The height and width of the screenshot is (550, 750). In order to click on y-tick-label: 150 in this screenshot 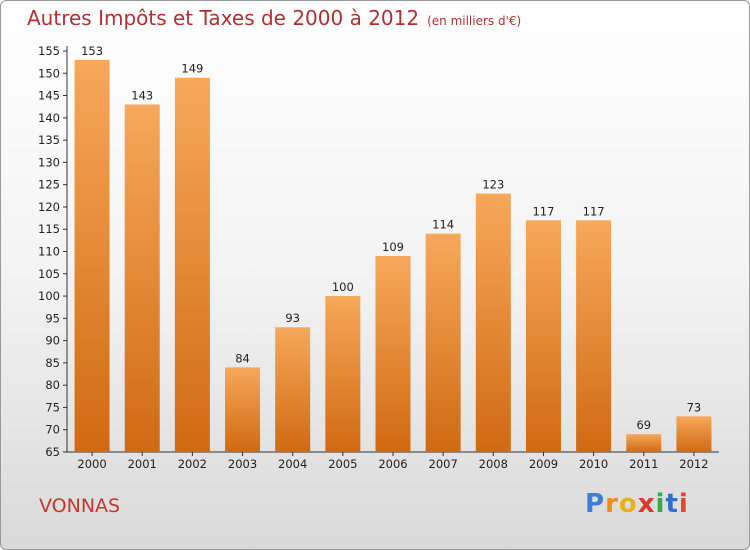, I will do `click(49, 73)`.